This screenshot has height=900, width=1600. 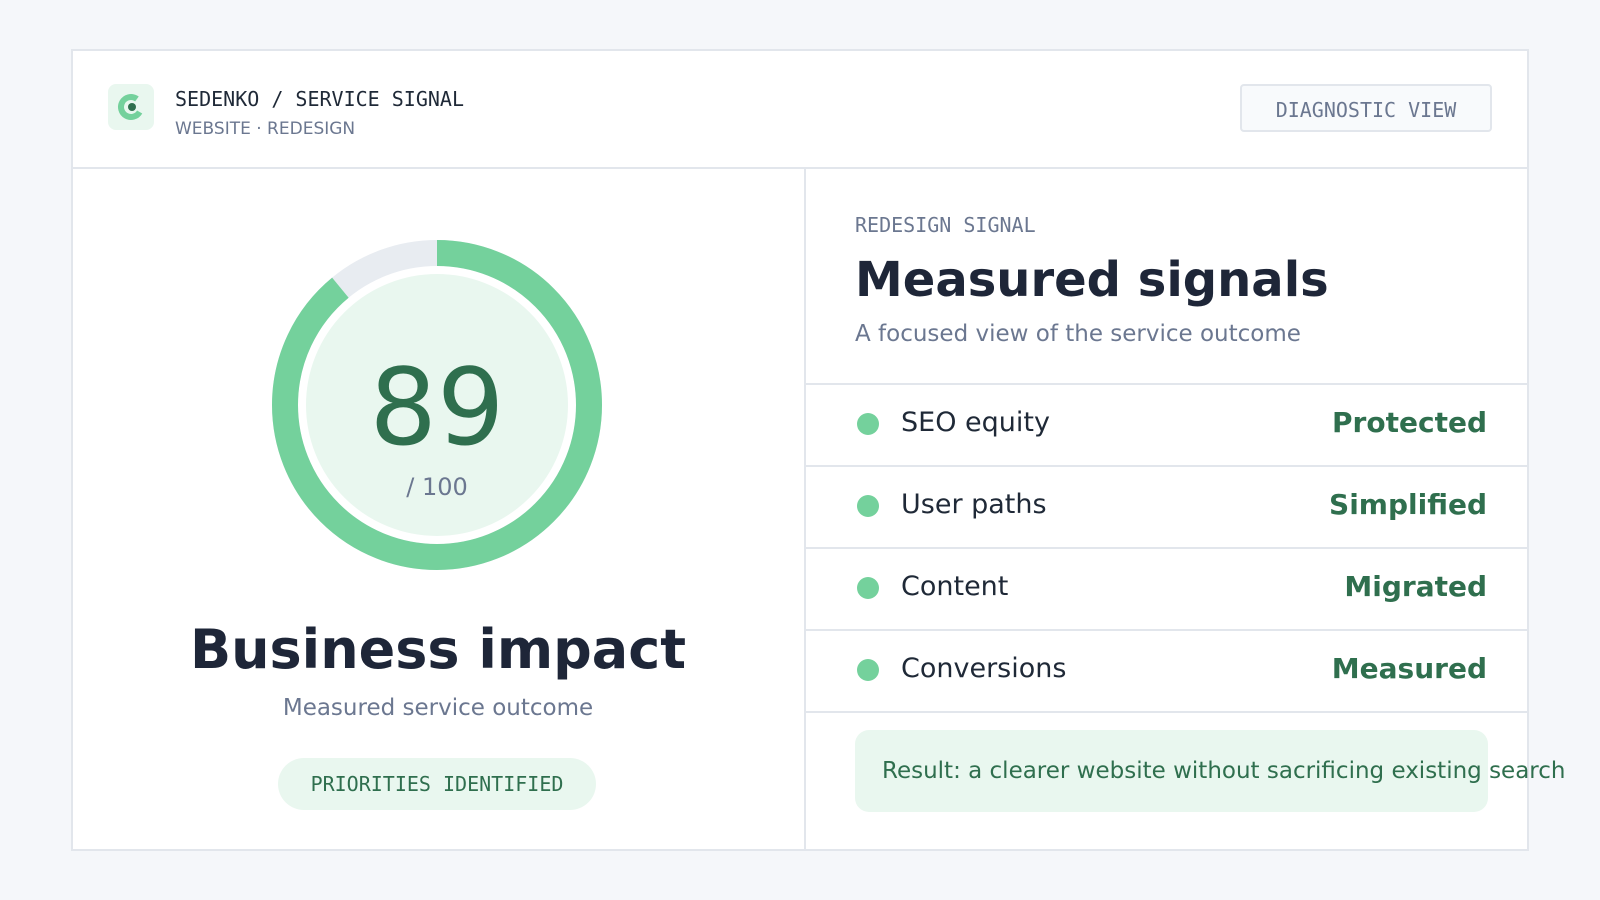 I want to click on signal-label: SEO equity, so click(x=975, y=422).